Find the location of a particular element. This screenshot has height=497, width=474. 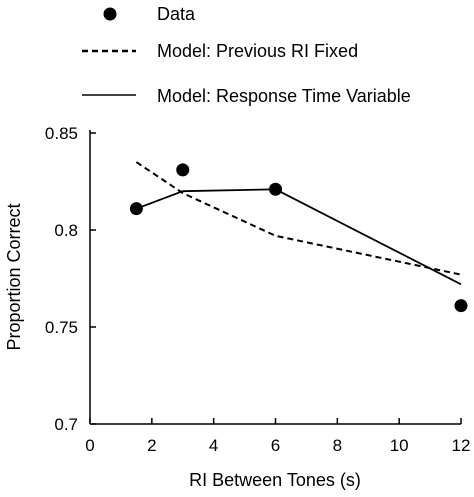

legend-solid-label: Model: Response Time Variable is located at coordinates (284, 96).